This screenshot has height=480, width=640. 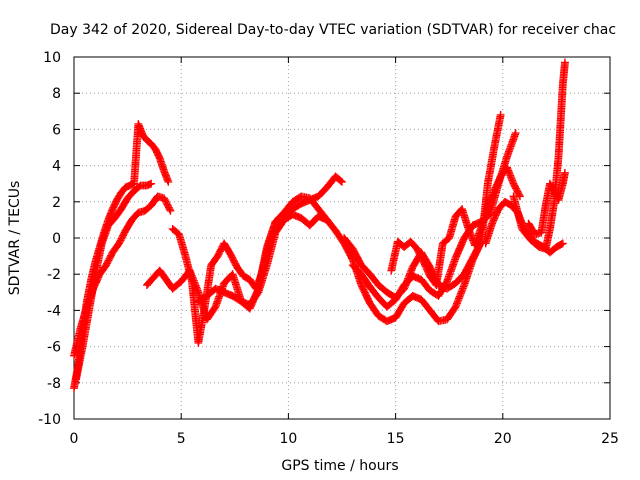 I want to click on y-tick-label: 6, so click(x=56, y=130).